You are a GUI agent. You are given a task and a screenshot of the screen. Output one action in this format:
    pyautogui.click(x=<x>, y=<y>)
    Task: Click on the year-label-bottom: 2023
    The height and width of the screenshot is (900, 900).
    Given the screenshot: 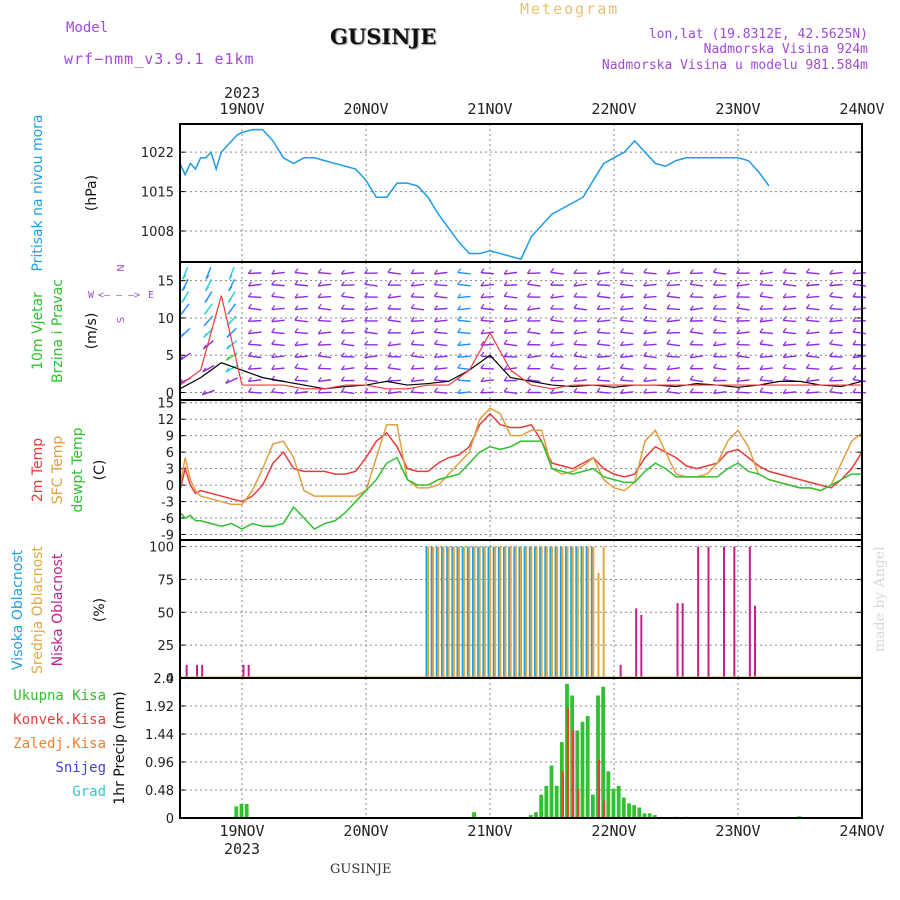 What is the action you would take?
    pyautogui.click(x=242, y=849)
    